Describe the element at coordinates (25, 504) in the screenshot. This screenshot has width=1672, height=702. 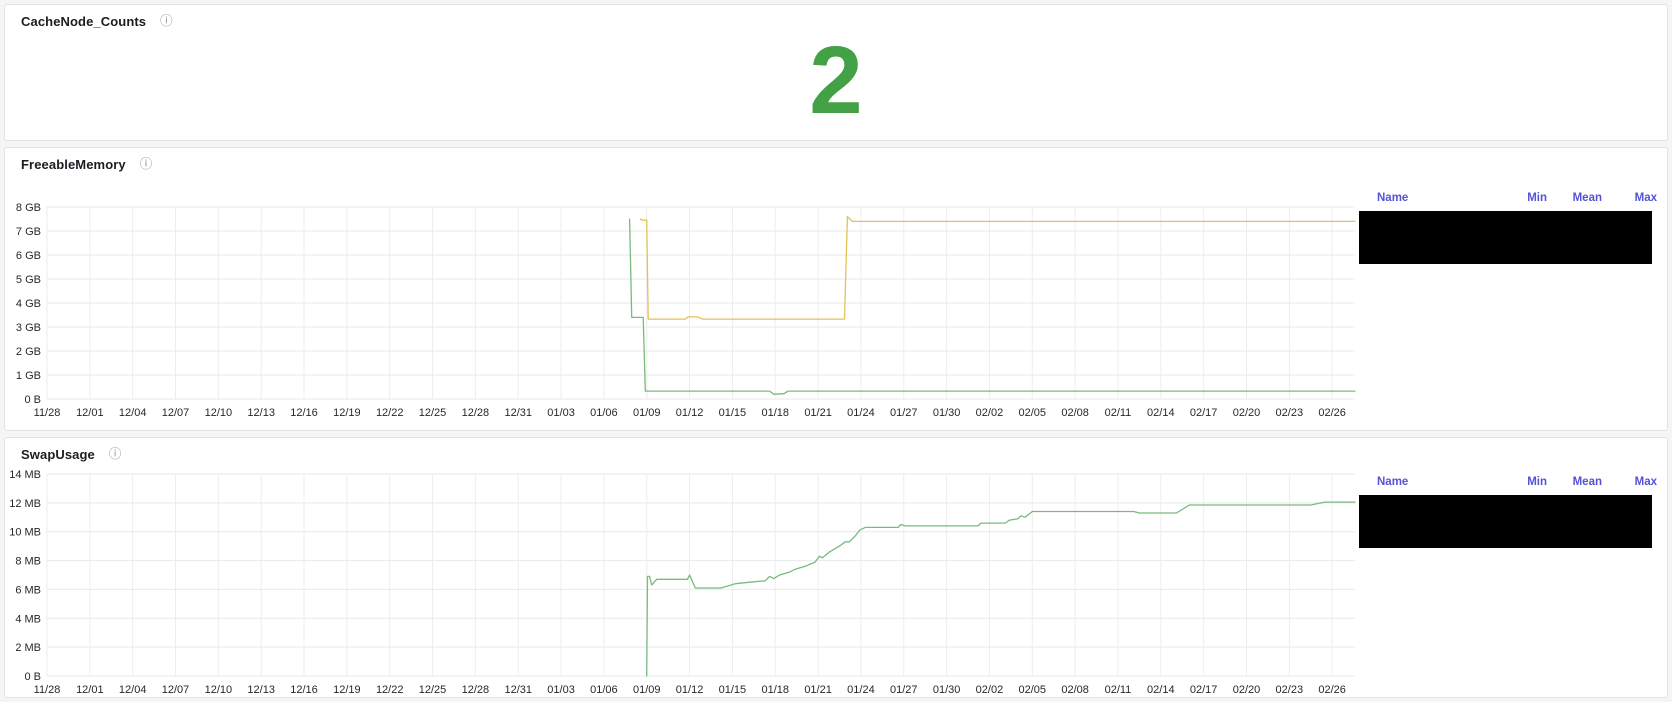
I see `svg-text: 12 MB` at that location.